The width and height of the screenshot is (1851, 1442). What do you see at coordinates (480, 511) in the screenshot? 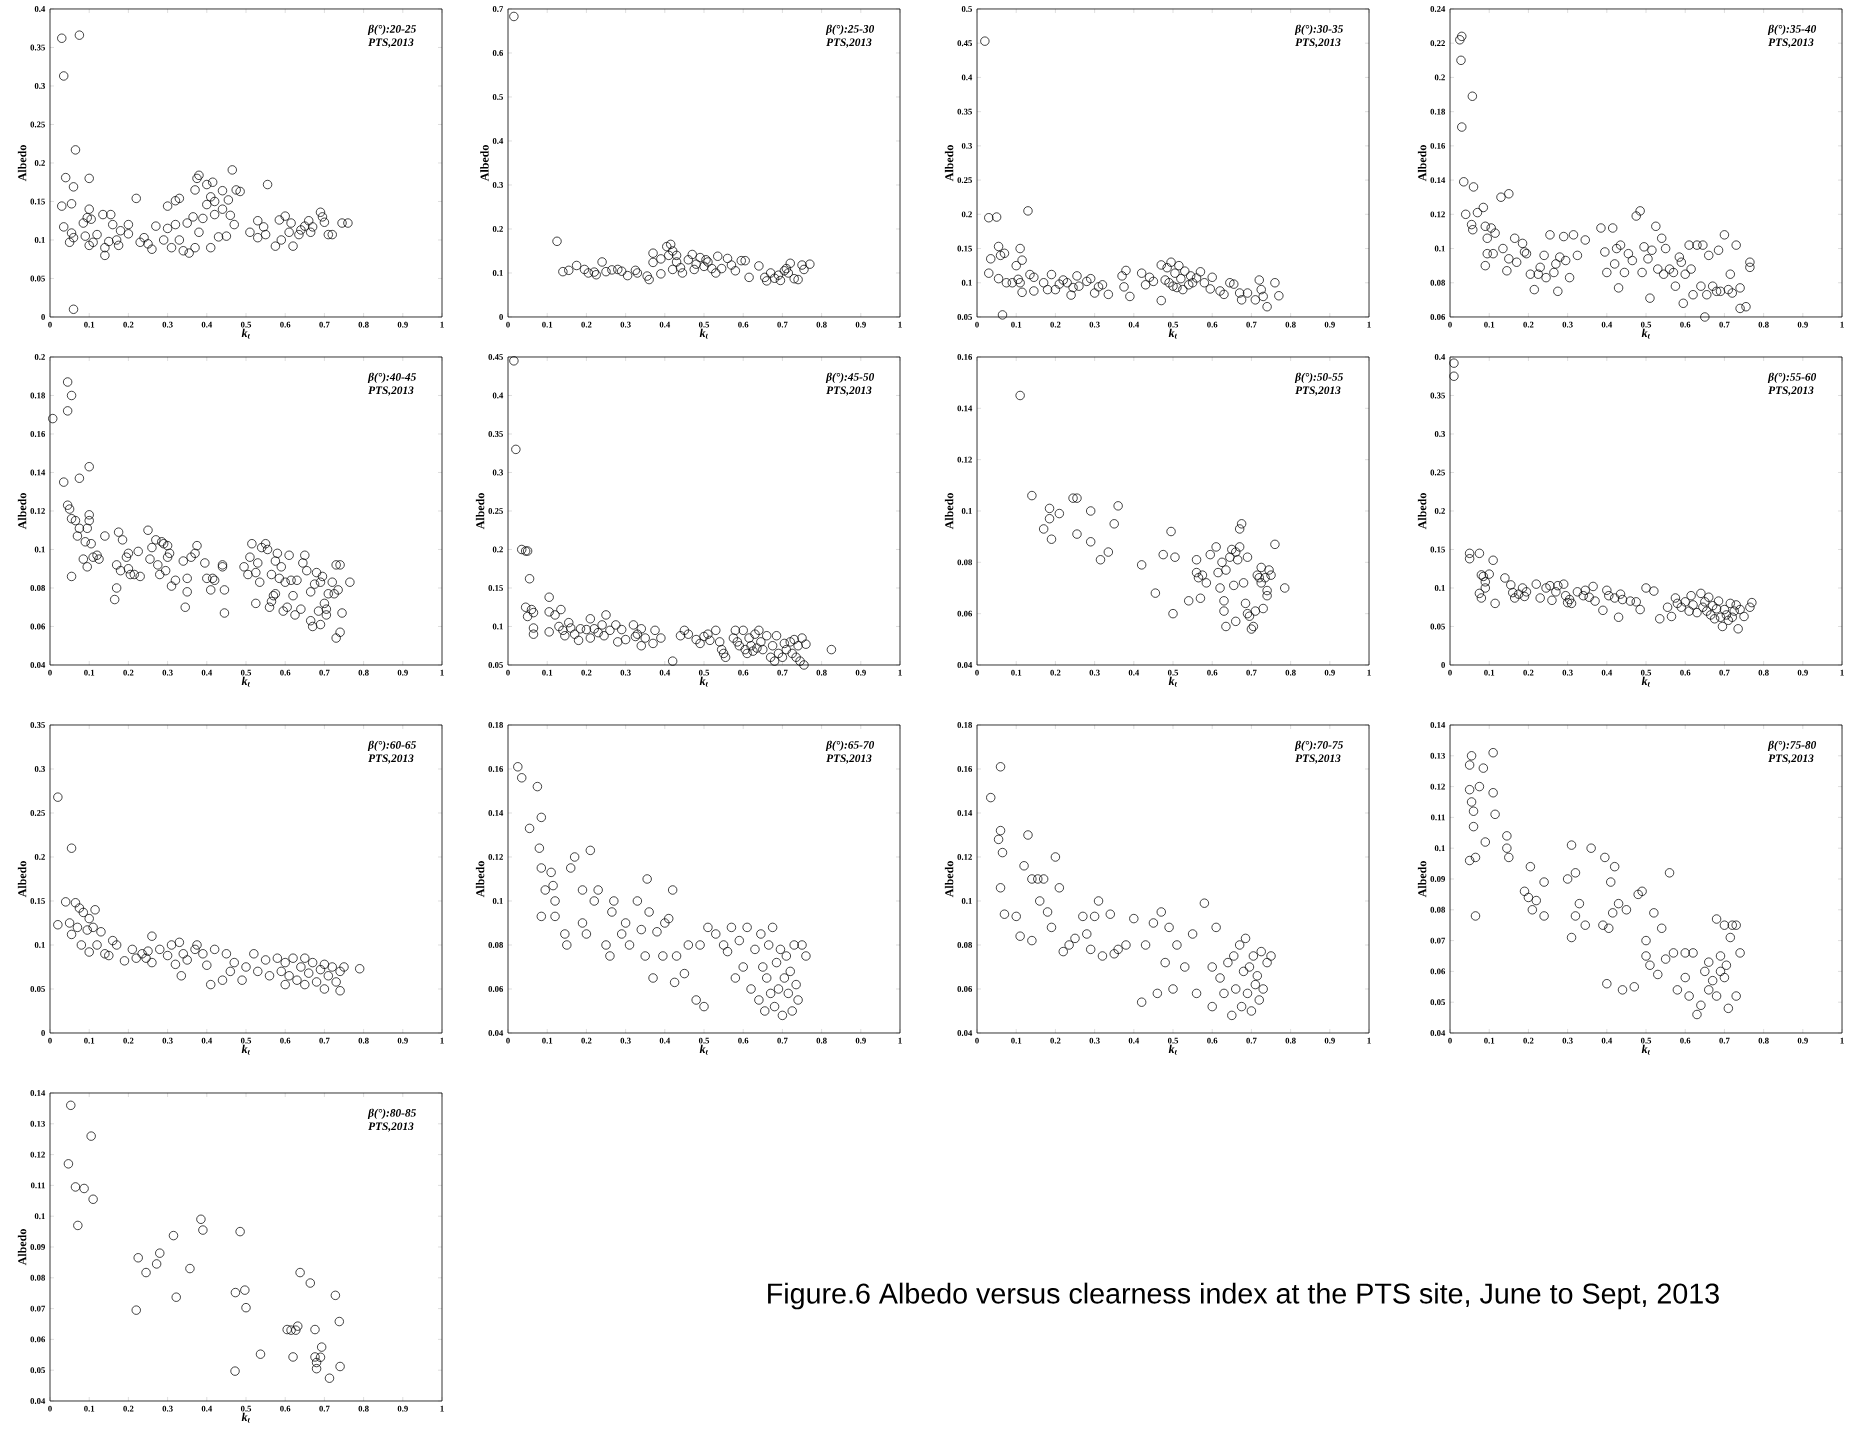
I see `y-axis-title: Albedo` at bounding box center [480, 511].